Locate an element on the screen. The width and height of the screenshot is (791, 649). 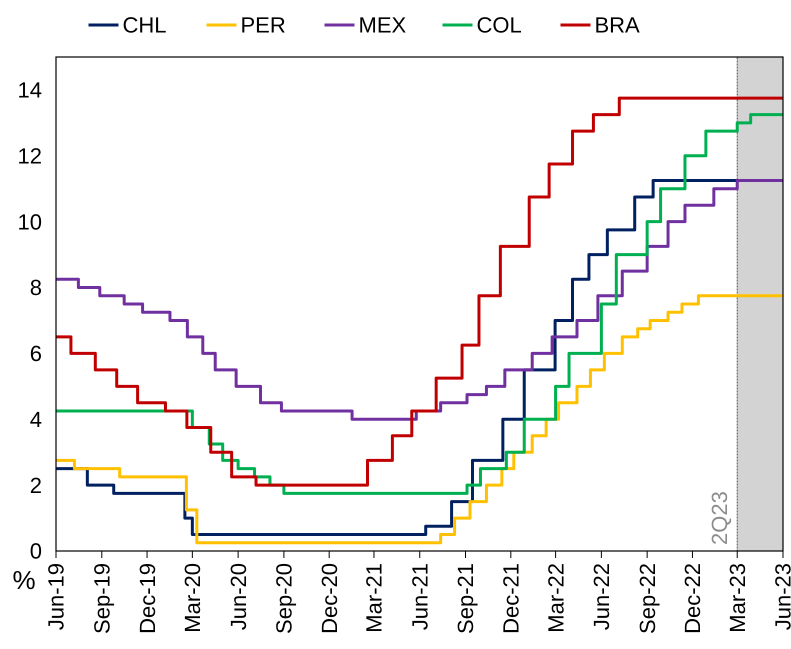
band-label: 2Q23 is located at coordinates (719, 518).